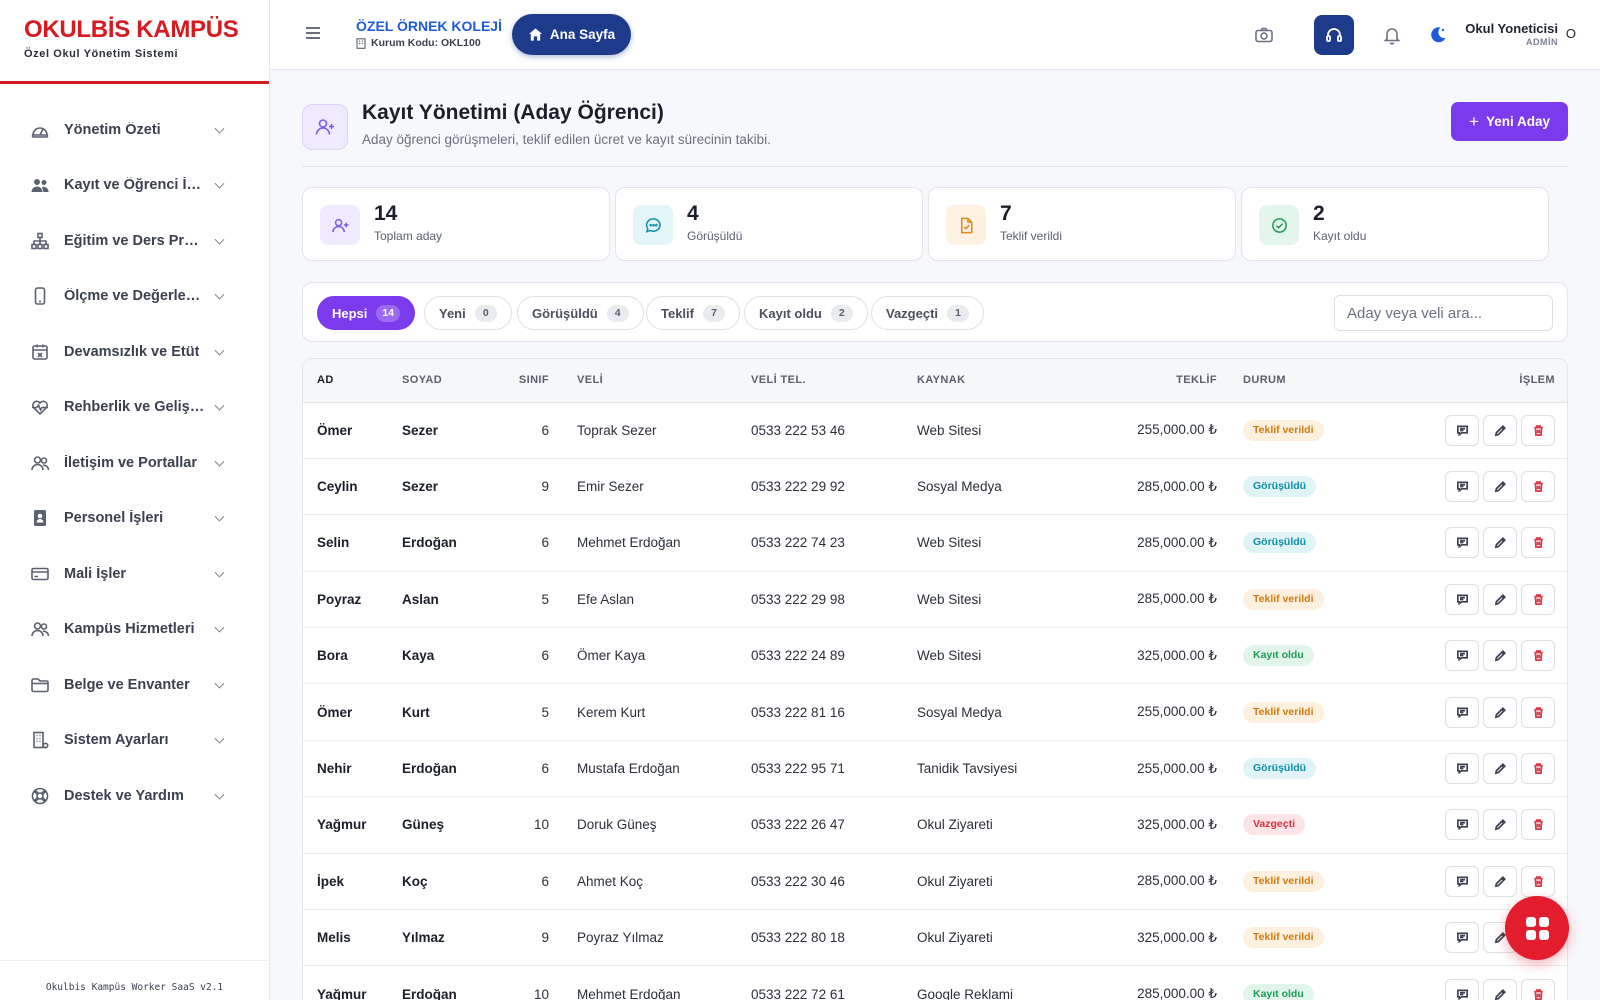  I want to click on brand-logo: OKULBİS KAMPÜS, so click(131, 29).